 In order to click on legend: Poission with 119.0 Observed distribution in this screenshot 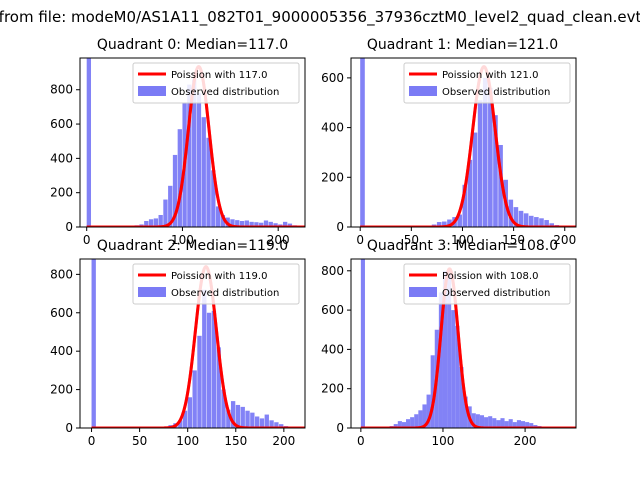, I will do `click(216, 284)`.